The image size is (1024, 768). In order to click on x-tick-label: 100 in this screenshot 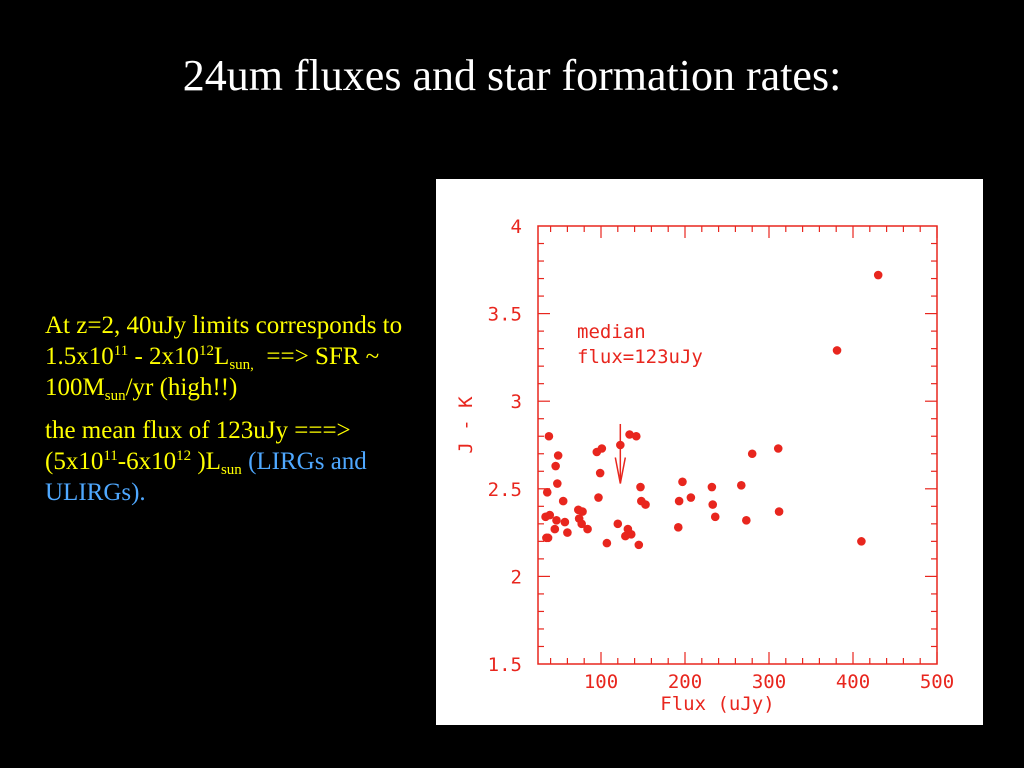, I will do `click(601, 682)`.